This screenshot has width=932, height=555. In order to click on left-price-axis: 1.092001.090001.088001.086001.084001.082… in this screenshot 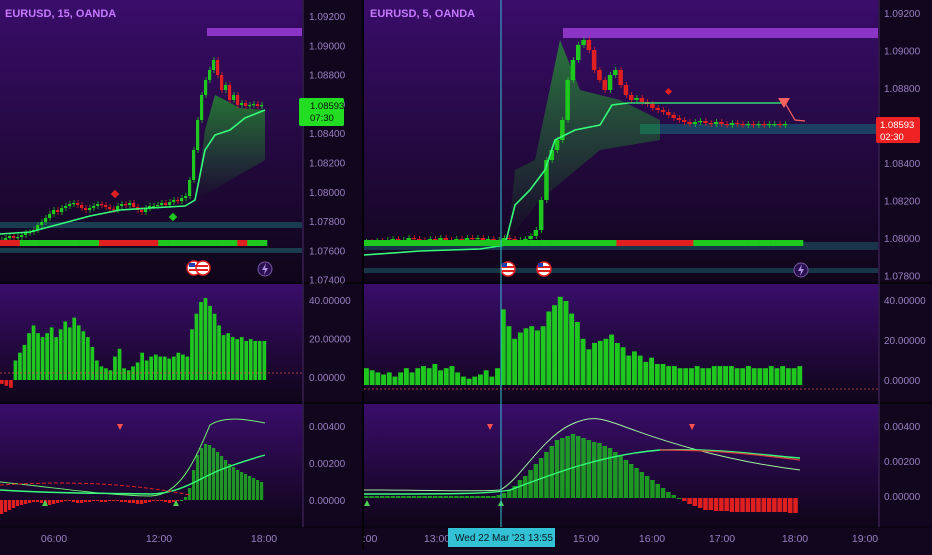, I will do `click(327, 149)`.